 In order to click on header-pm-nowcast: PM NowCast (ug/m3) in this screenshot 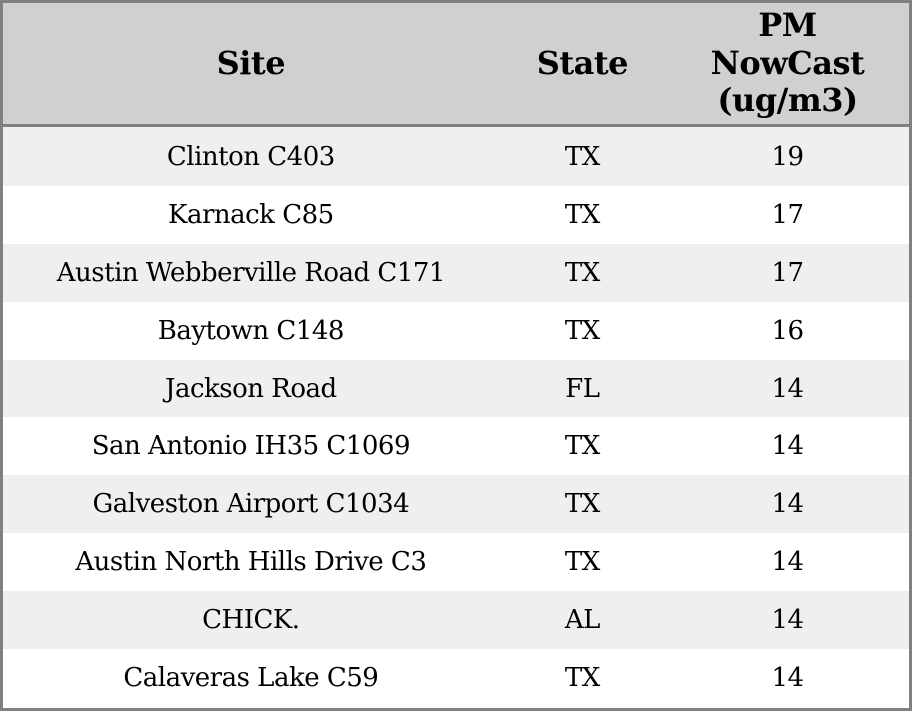, I will do `click(788, 64)`.